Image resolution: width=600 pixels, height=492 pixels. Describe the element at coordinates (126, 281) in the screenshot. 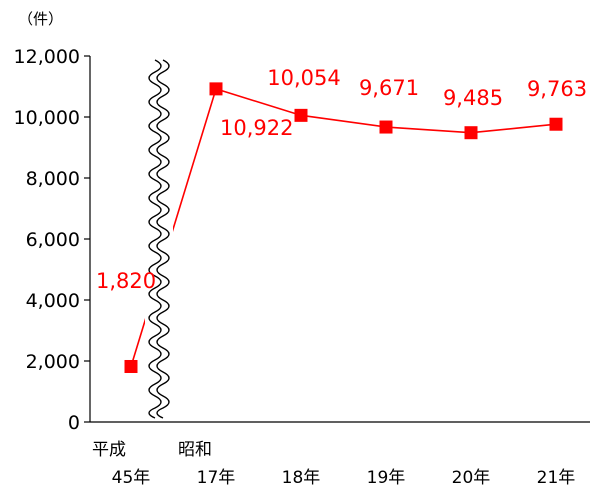

I see `data-value-label: 1,820` at that location.